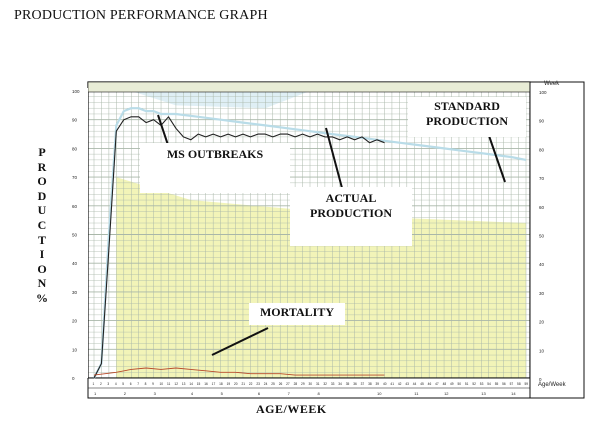 The image size is (600, 436). I want to click on x-axis-label: AGE/WEEK, so click(291, 409).